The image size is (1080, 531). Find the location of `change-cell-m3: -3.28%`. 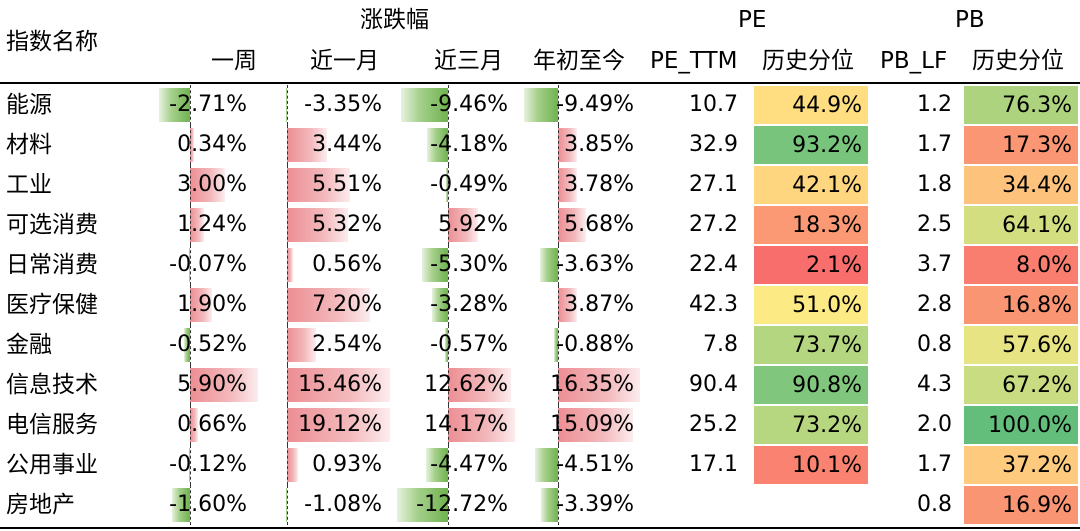

change-cell-m3: -3.28% is located at coordinates (456, 305).